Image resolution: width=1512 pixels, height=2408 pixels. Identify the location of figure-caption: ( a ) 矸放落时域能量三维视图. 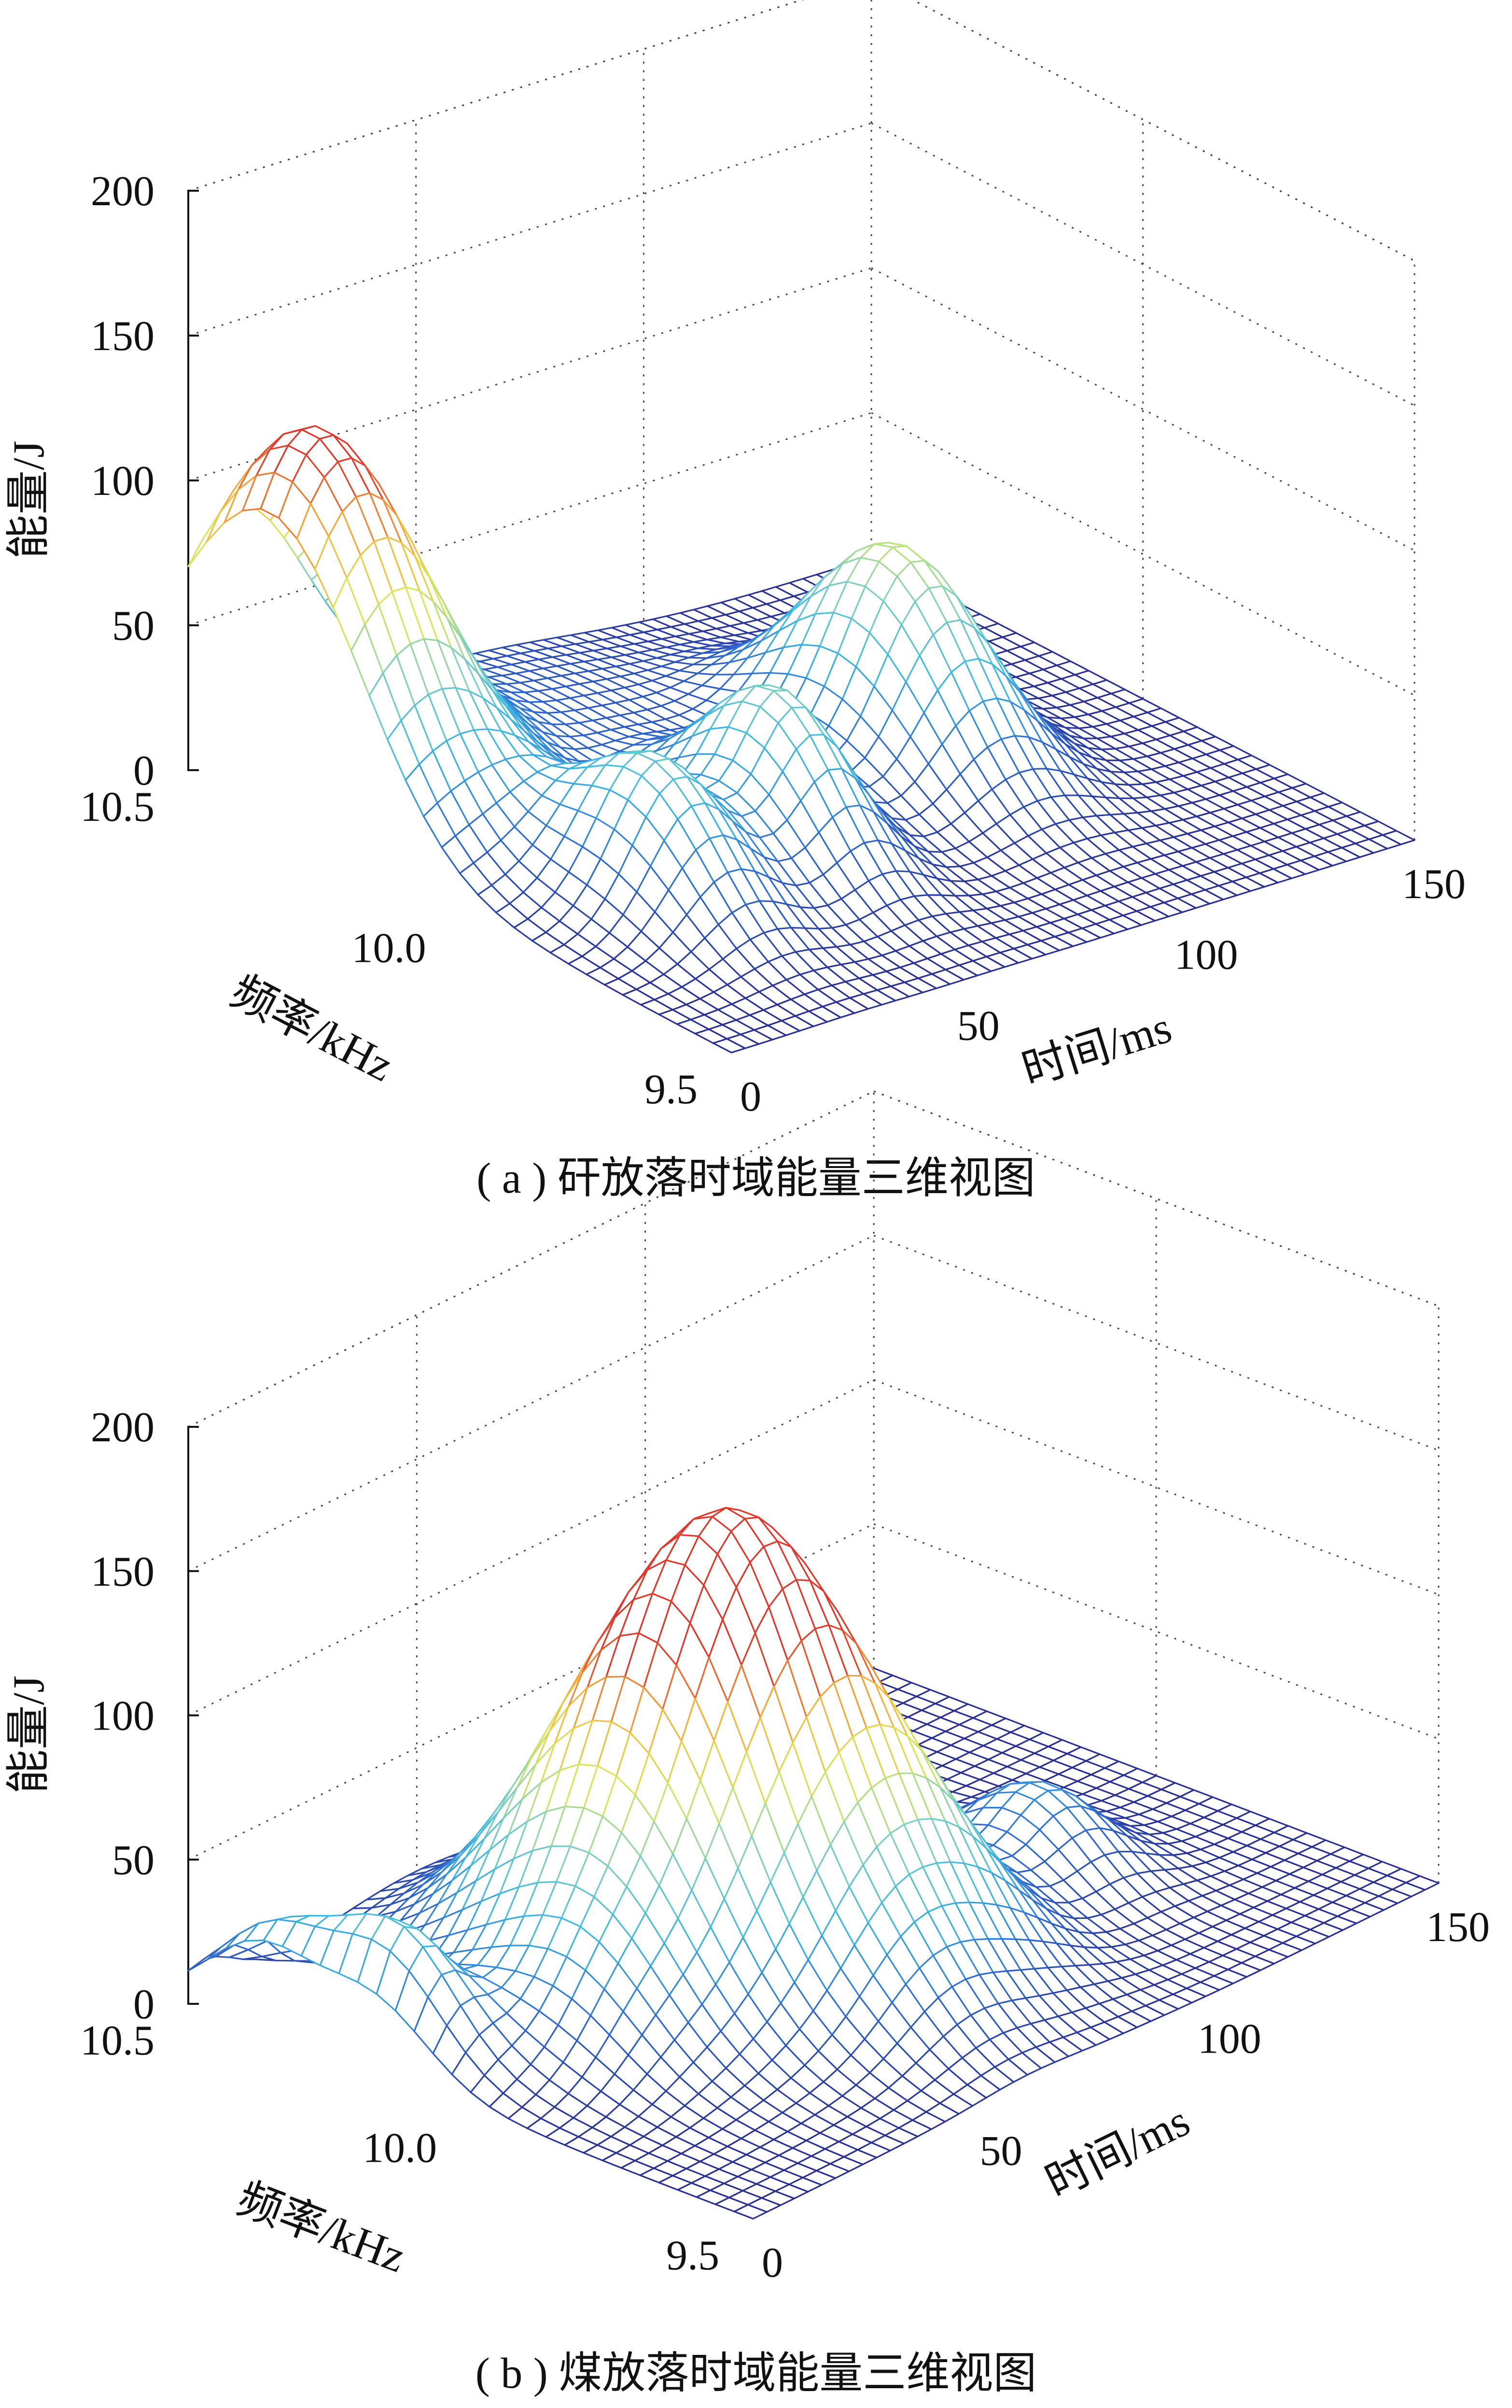
(756, 1178).